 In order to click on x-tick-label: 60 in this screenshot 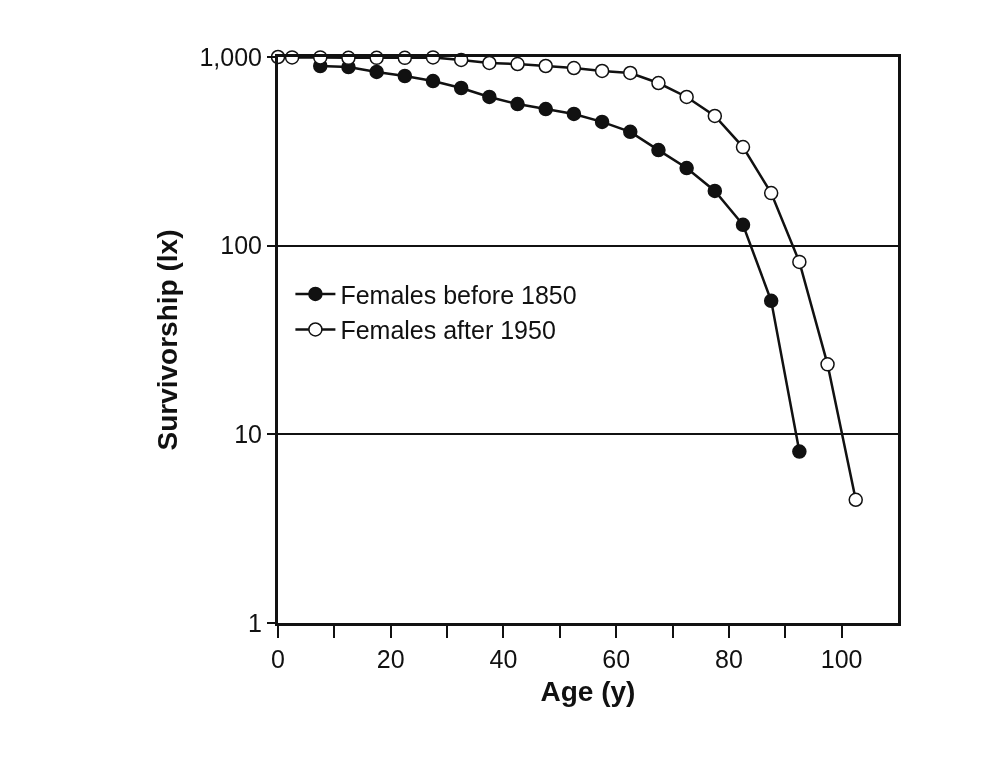, I will do `click(616, 659)`.